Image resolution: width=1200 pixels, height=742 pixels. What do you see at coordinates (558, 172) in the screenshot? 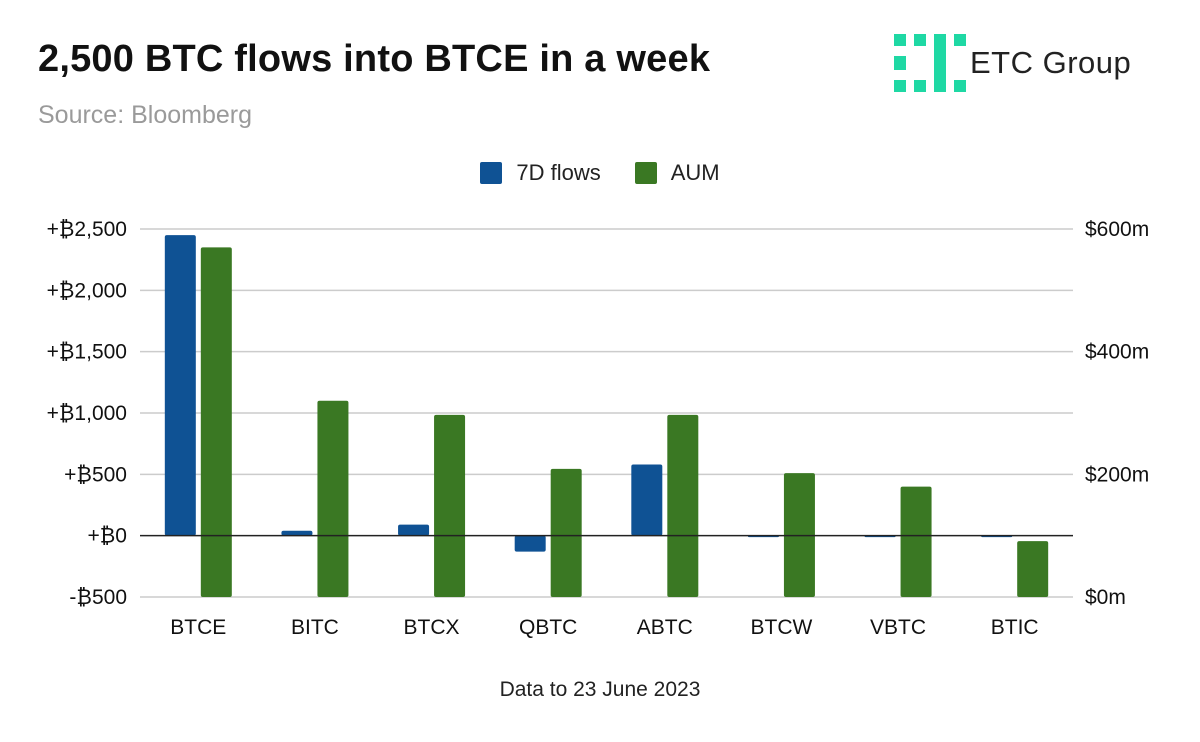
I see `legend-label-flows: 7D flows` at bounding box center [558, 172].